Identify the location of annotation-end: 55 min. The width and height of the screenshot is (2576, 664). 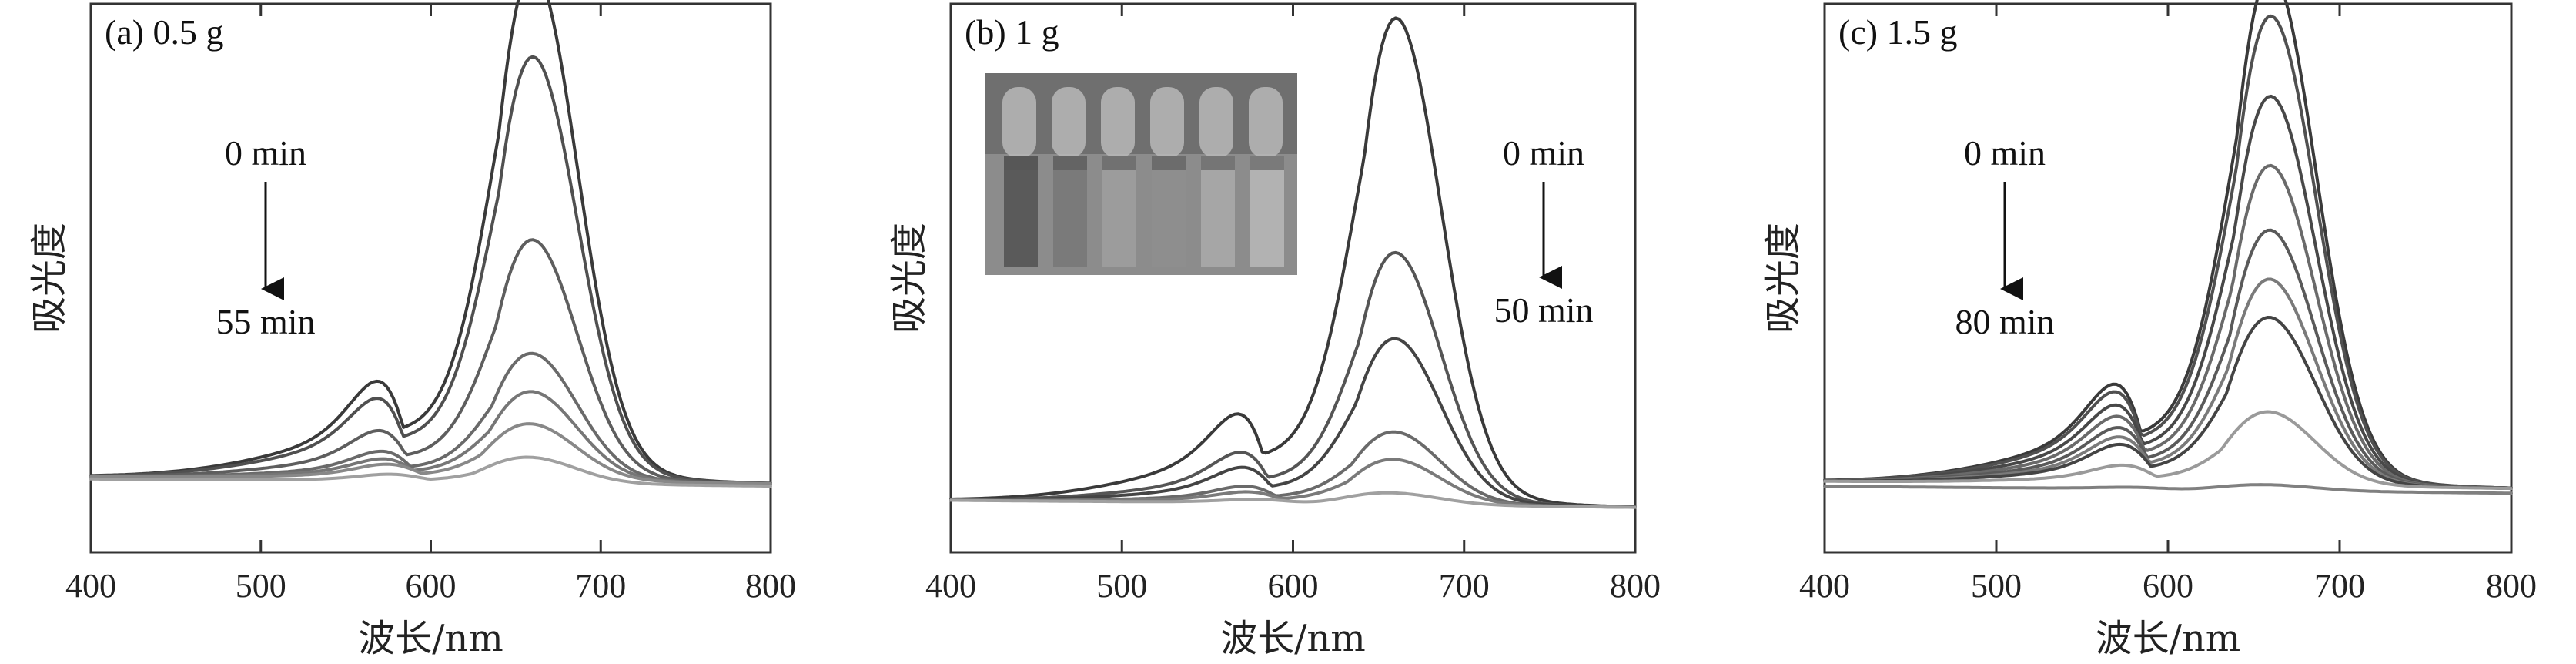
(266, 321).